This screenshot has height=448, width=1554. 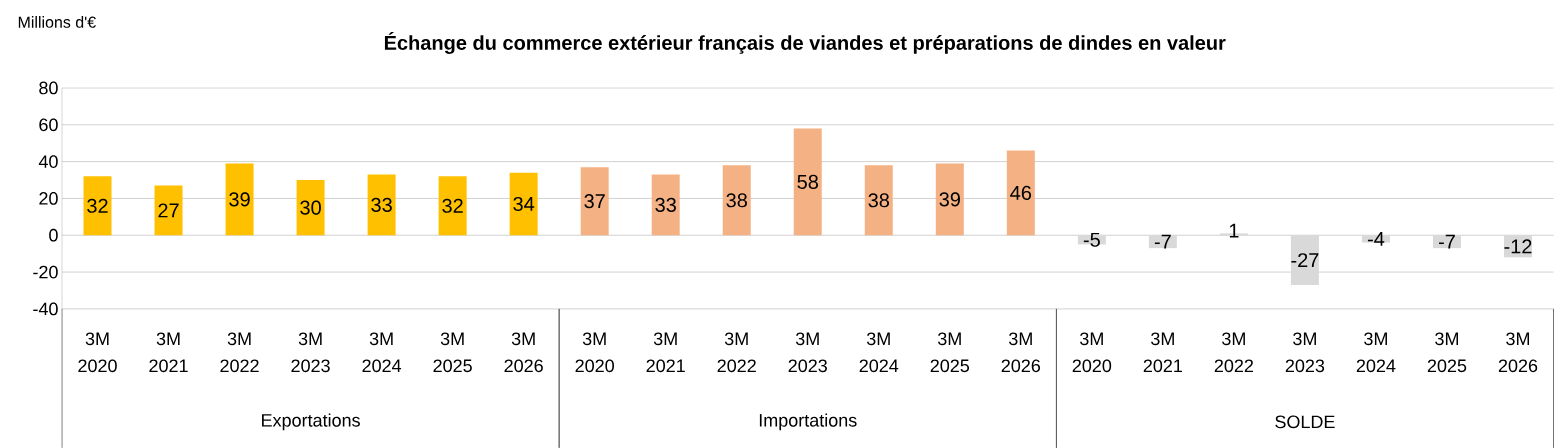 I want to click on data-label: 30, so click(x=310, y=207).